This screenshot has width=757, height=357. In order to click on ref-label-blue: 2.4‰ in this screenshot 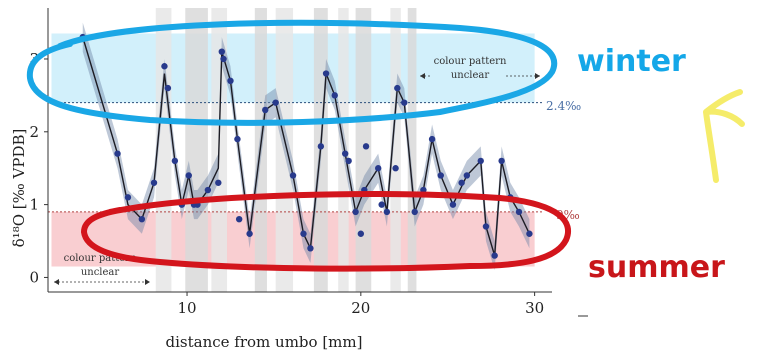, I will do `click(563, 106)`.